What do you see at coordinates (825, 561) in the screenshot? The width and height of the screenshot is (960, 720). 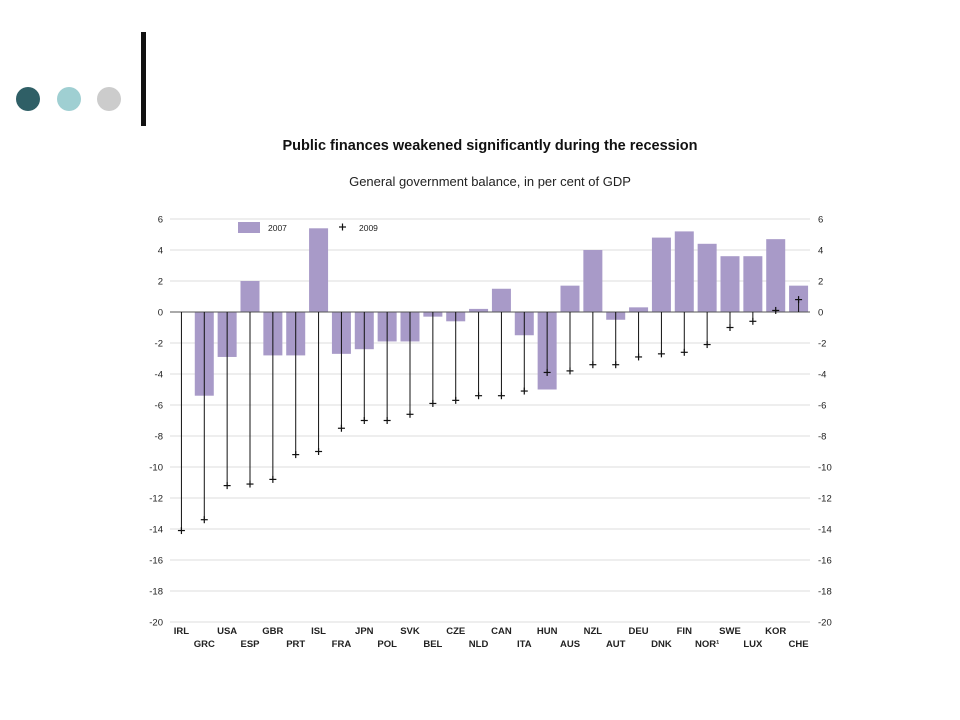 I see `y-tick-label-right: -16` at bounding box center [825, 561].